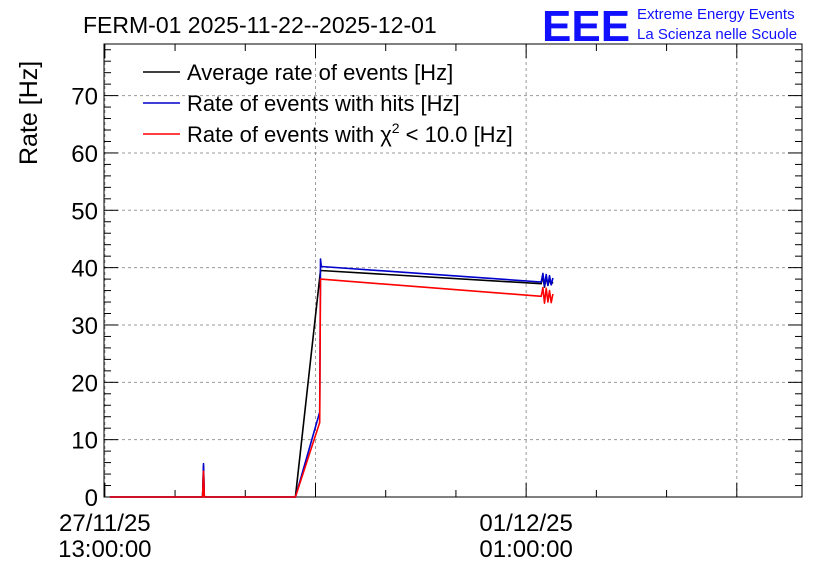 This screenshot has height=572, width=836. I want to click on y-tick-label: 50, so click(84, 211).